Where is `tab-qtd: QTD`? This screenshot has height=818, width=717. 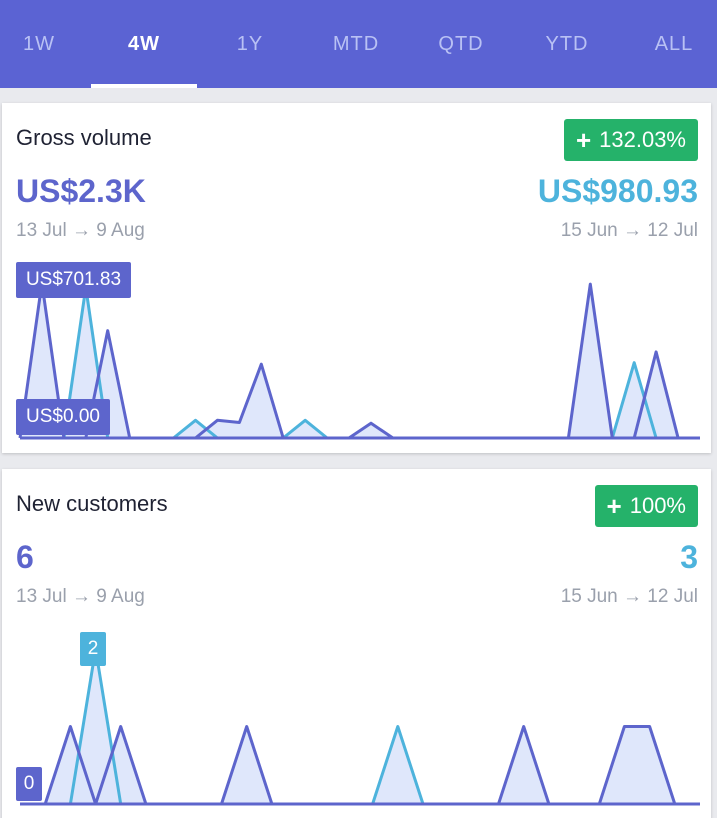 tab-qtd: QTD is located at coordinates (461, 43).